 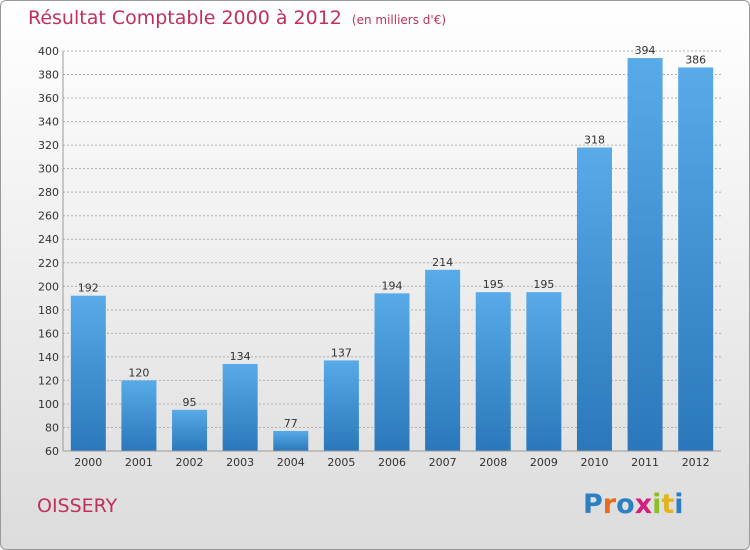 I want to click on logo-letter: o, so click(x=625, y=504).